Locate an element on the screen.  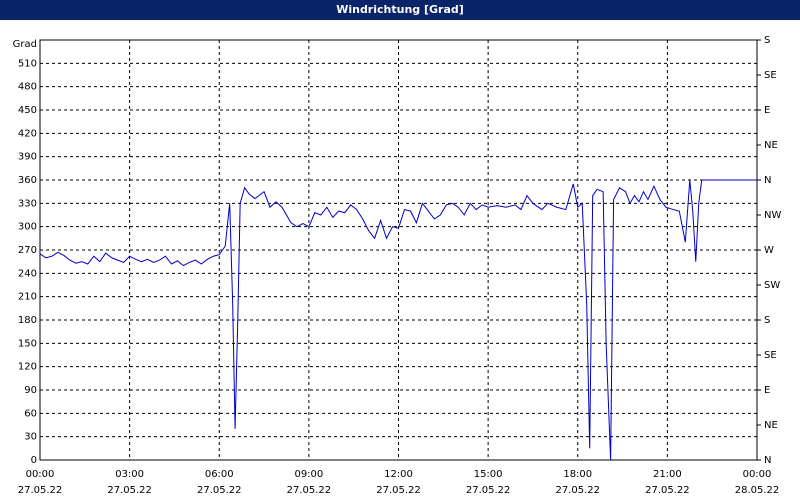
y2-tick-label: SW is located at coordinates (772, 285).